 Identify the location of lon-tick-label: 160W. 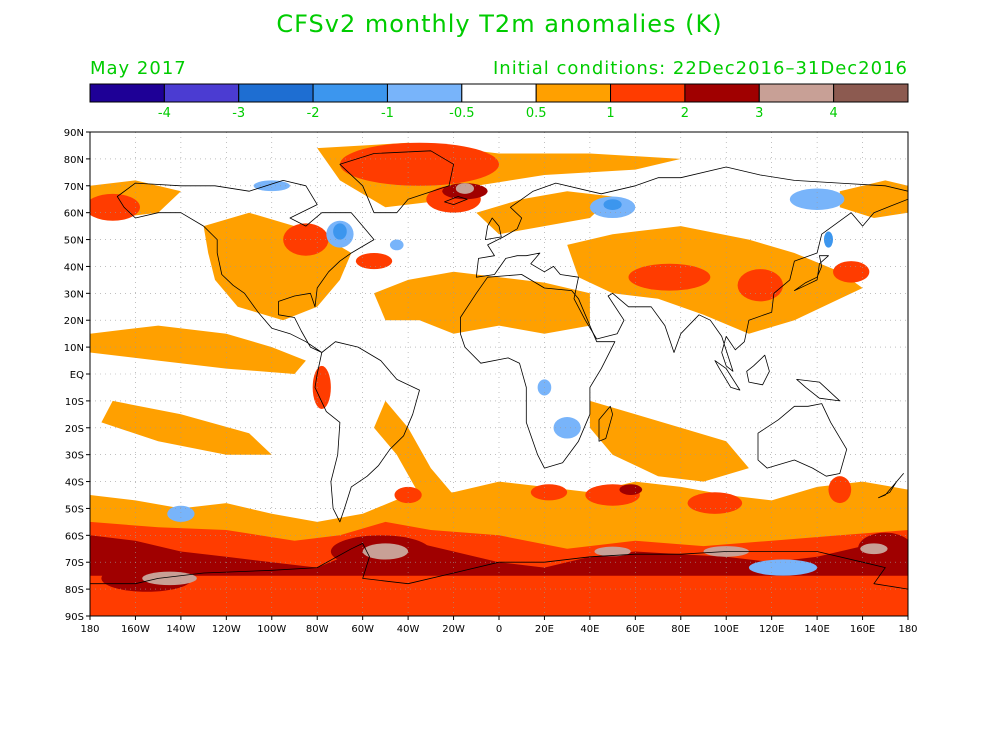
(135, 629).